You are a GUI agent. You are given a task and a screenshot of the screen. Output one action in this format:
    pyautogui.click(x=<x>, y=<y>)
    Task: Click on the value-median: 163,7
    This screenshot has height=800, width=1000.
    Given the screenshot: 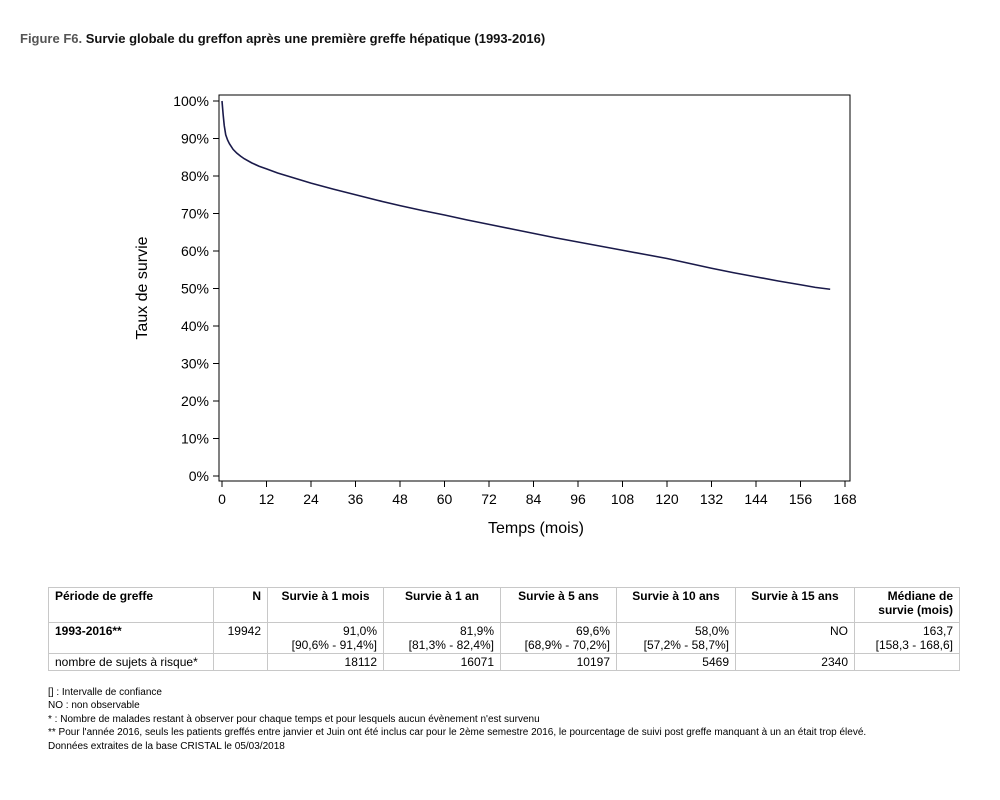 What is the action you would take?
    pyautogui.click(x=937, y=631)
    